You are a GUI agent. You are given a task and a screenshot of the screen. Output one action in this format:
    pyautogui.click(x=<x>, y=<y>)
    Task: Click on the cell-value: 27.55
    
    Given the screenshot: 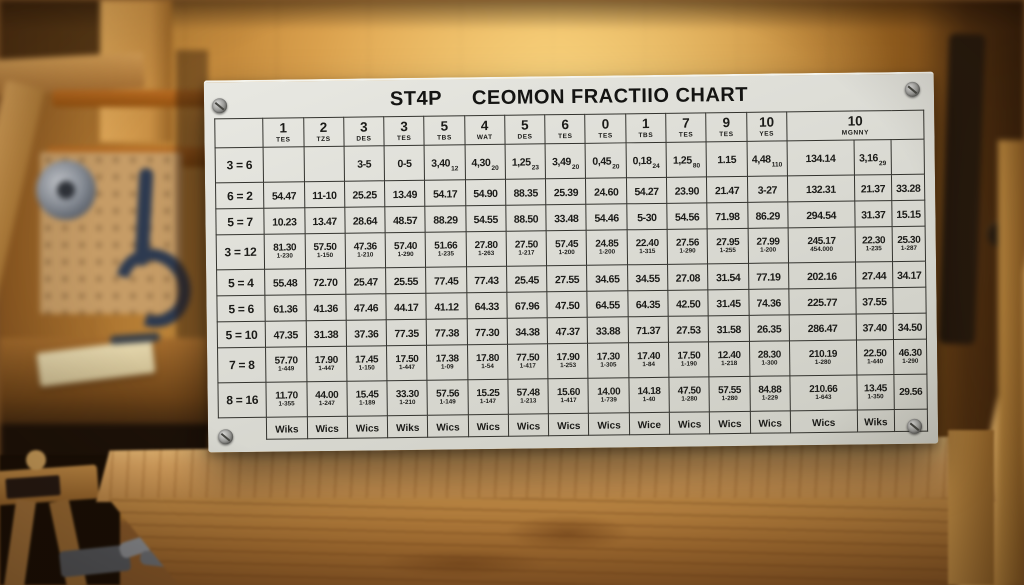 What is the action you would take?
    pyautogui.click(x=567, y=279)
    